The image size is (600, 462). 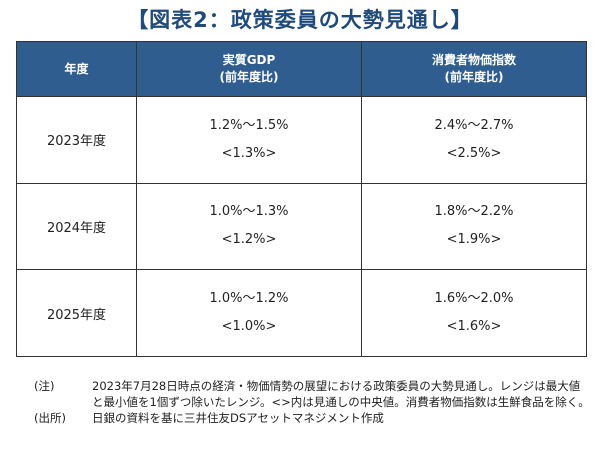 I want to click on year-cell: 2025年度, so click(x=76, y=313).